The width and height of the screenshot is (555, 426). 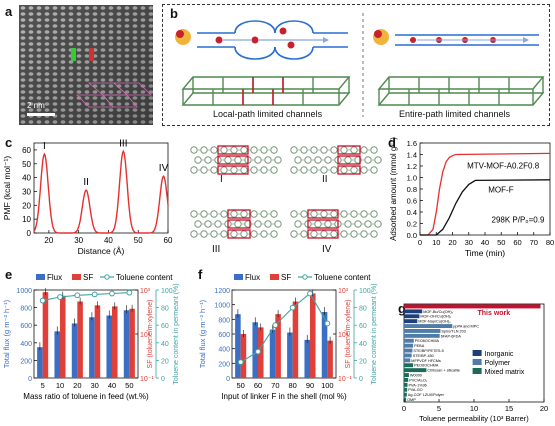 I want to click on bar-label: PVC/Al₂O₃, so click(x=418, y=380).